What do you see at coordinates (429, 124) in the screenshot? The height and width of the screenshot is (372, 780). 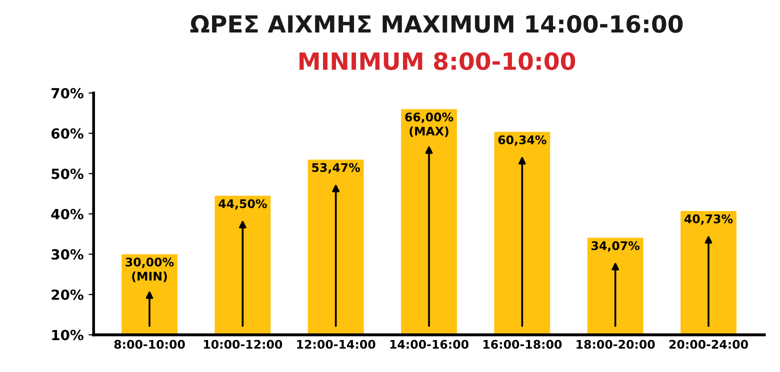 I see `data-label: 66,00% (MAX)` at bounding box center [429, 124].